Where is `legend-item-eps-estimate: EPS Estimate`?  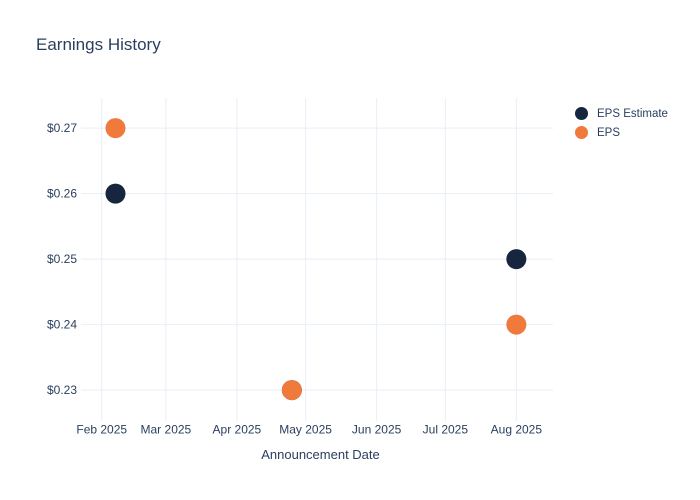 legend-item-eps-estimate: EPS Estimate is located at coordinates (621, 113).